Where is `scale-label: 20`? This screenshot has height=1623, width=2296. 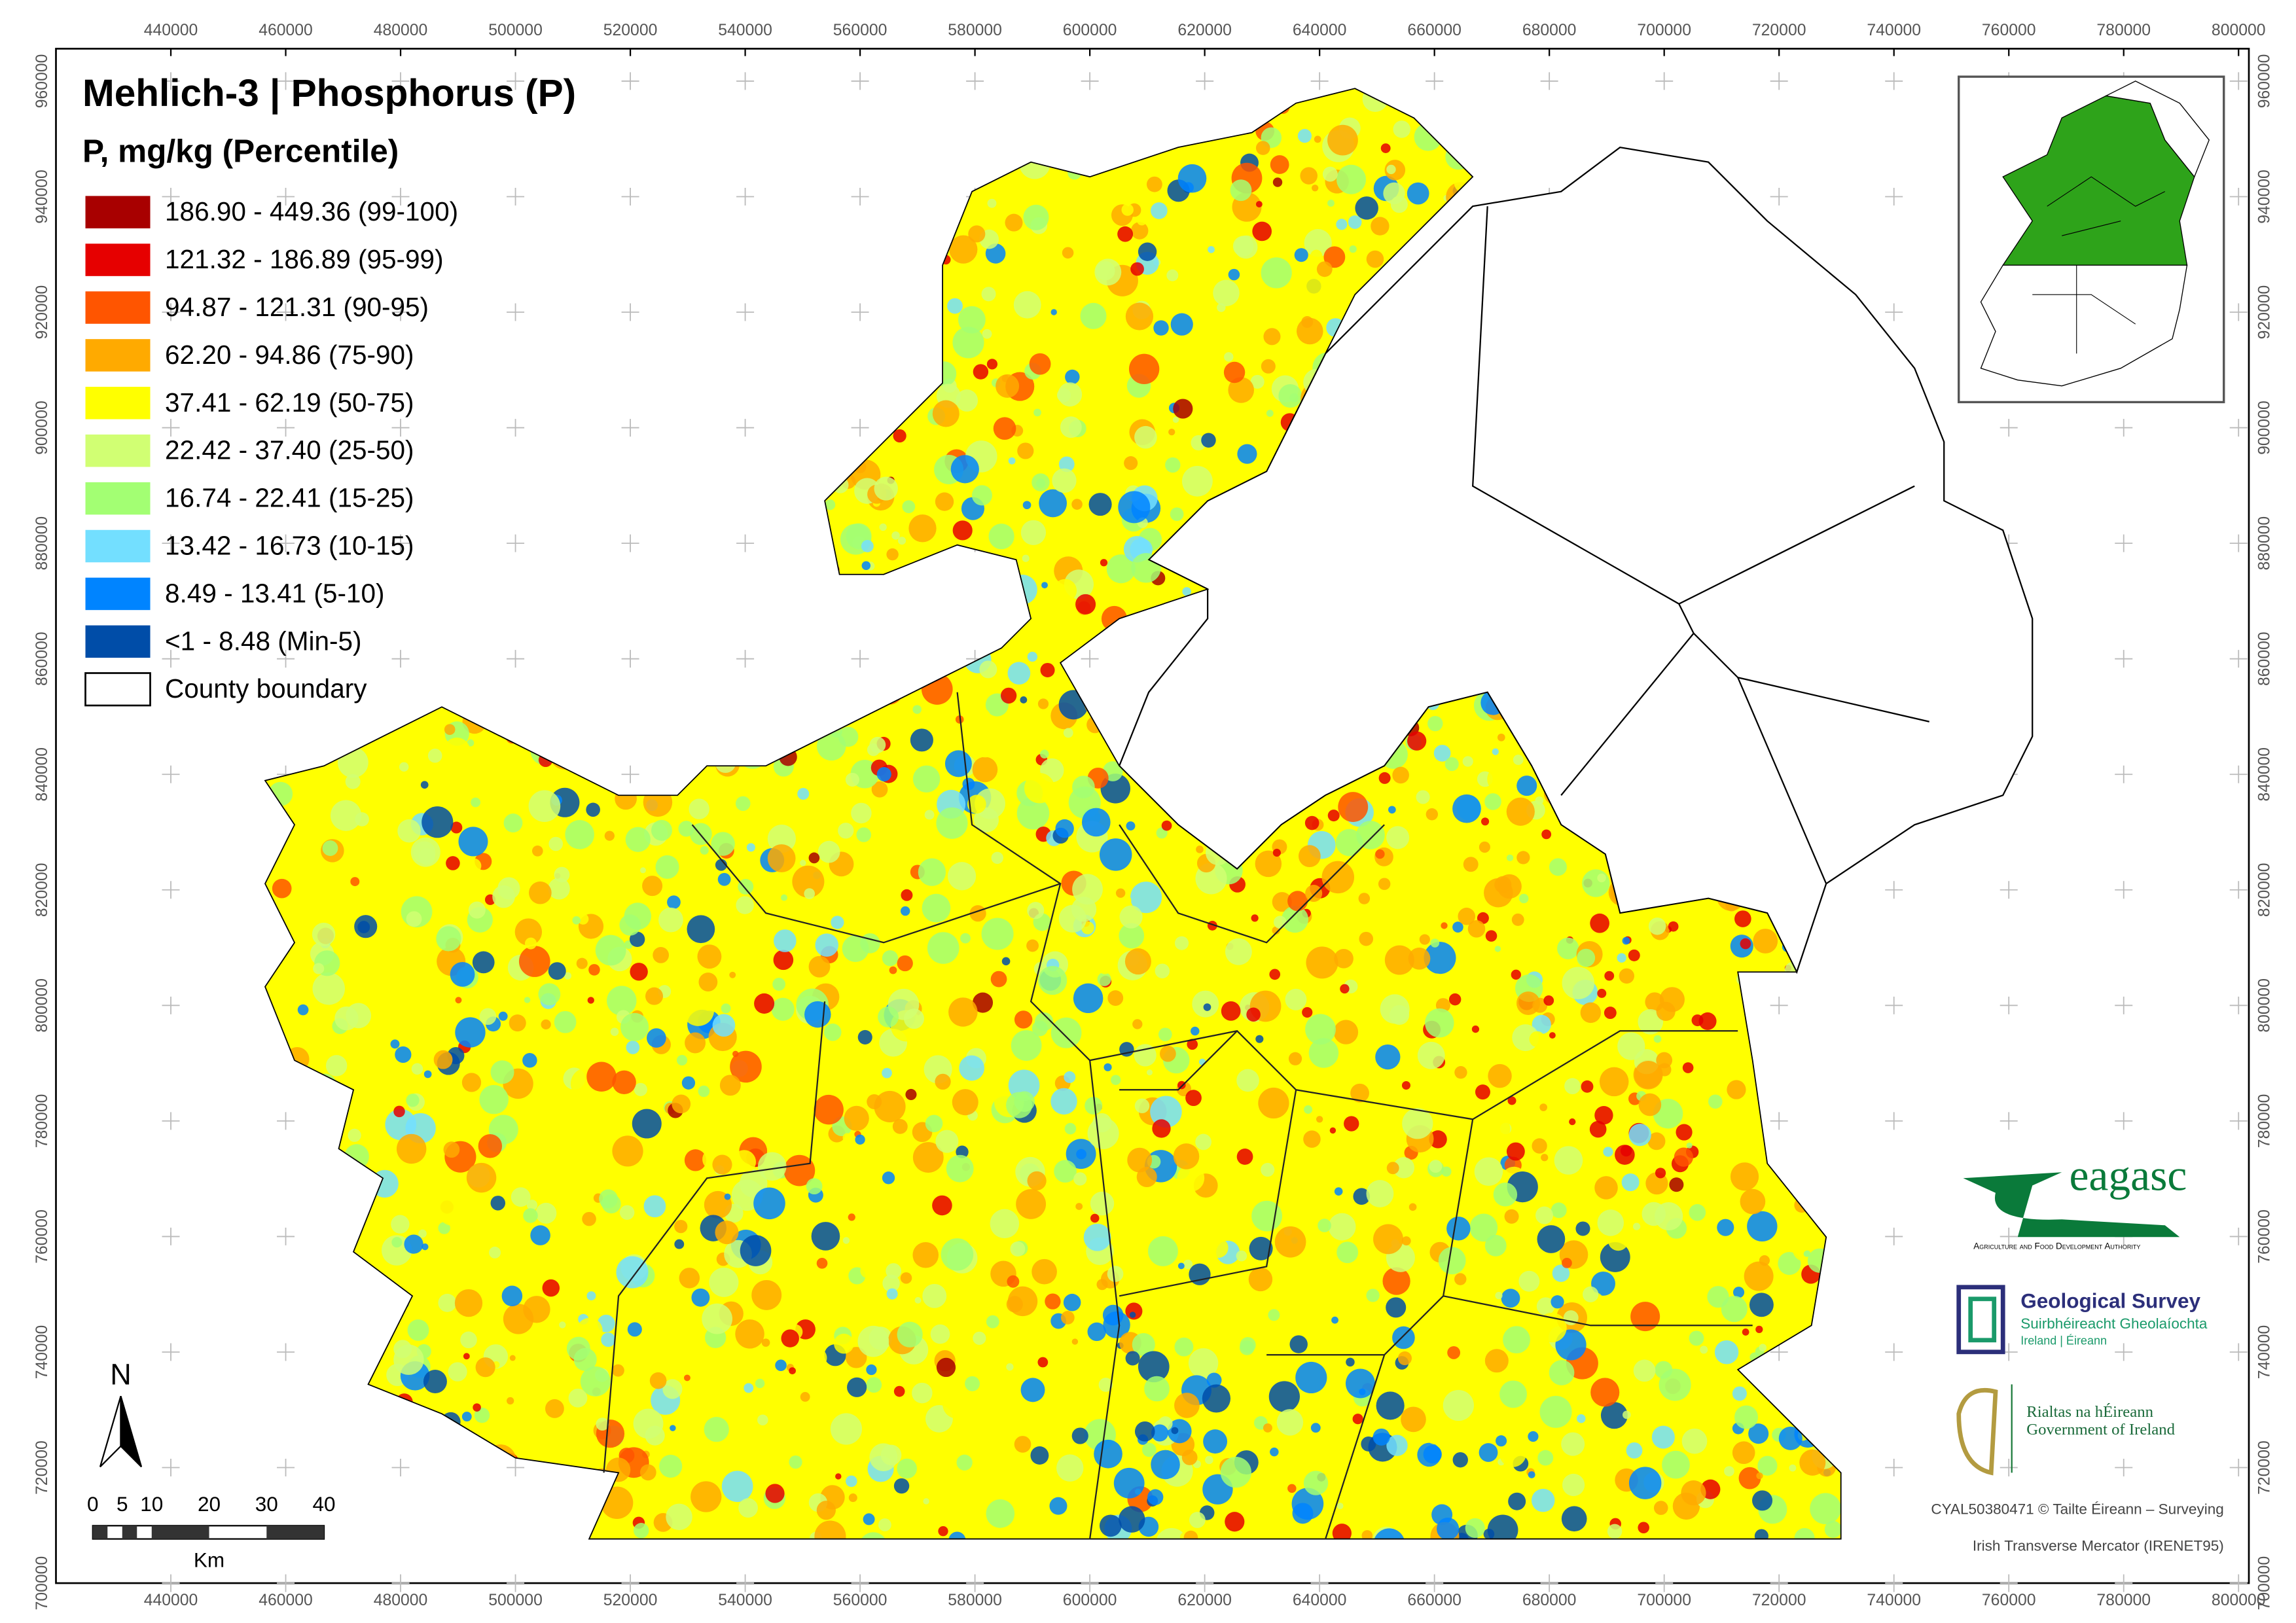 scale-label: 20 is located at coordinates (210, 1504).